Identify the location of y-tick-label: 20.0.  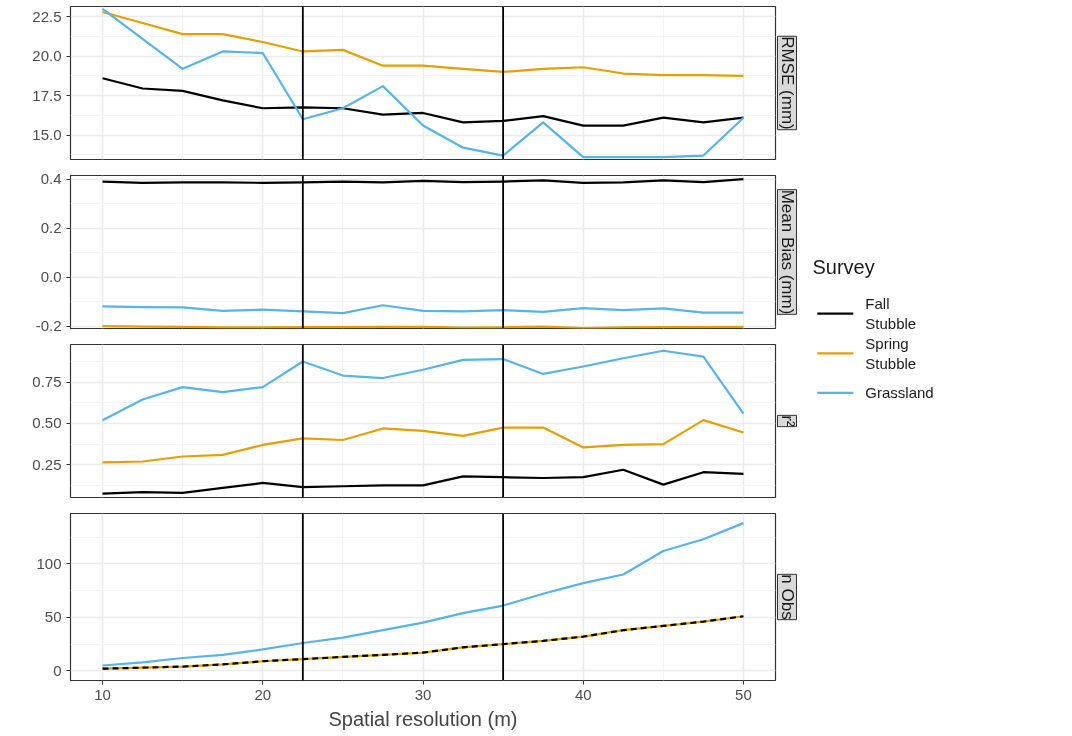
(47, 56).